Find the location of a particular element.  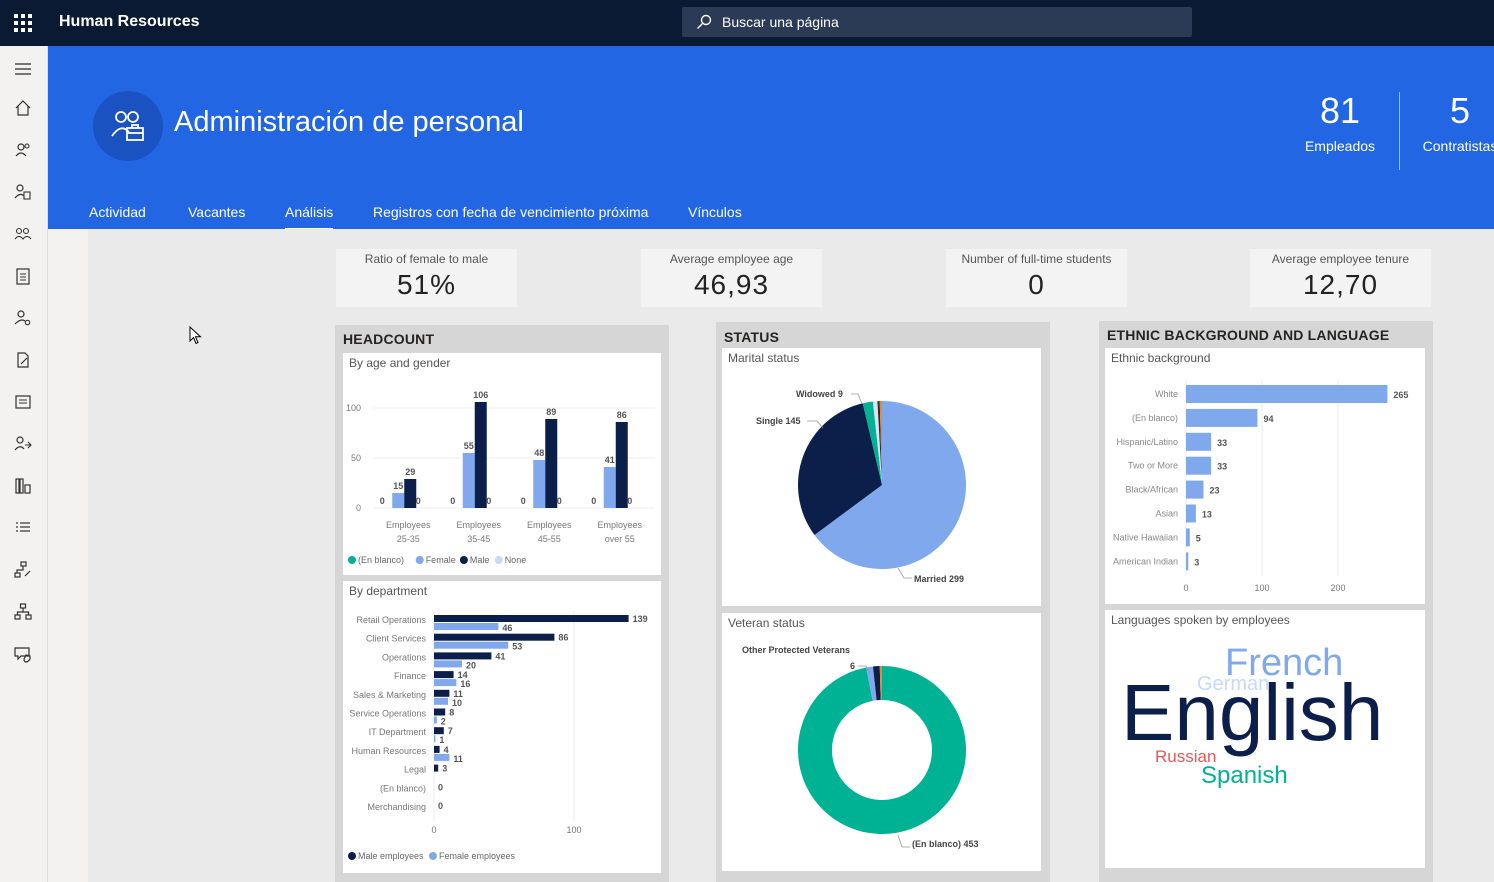

stat-contractors-value: 5 is located at coordinates (1460, 110).